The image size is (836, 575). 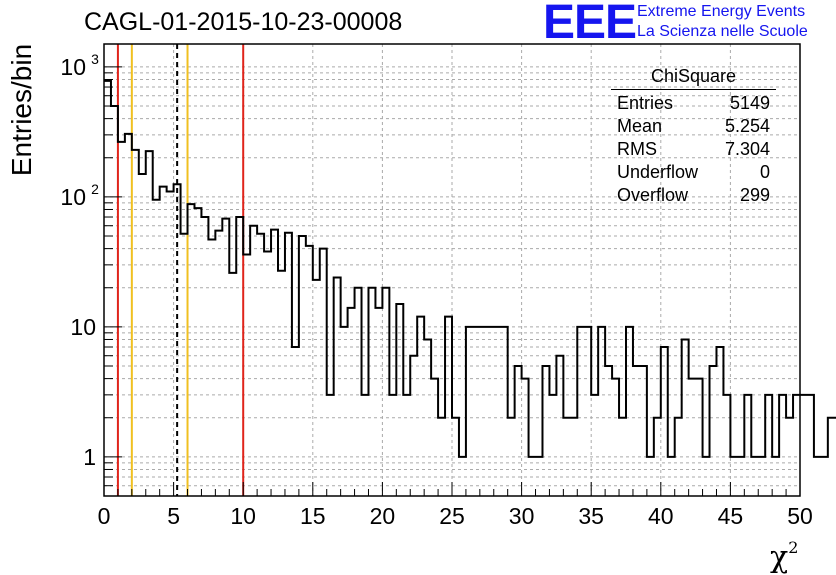 What do you see at coordinates (693, 78) in the screenshot?
I see `stats-title: ChiSquare` at bounding box center [693, 78].